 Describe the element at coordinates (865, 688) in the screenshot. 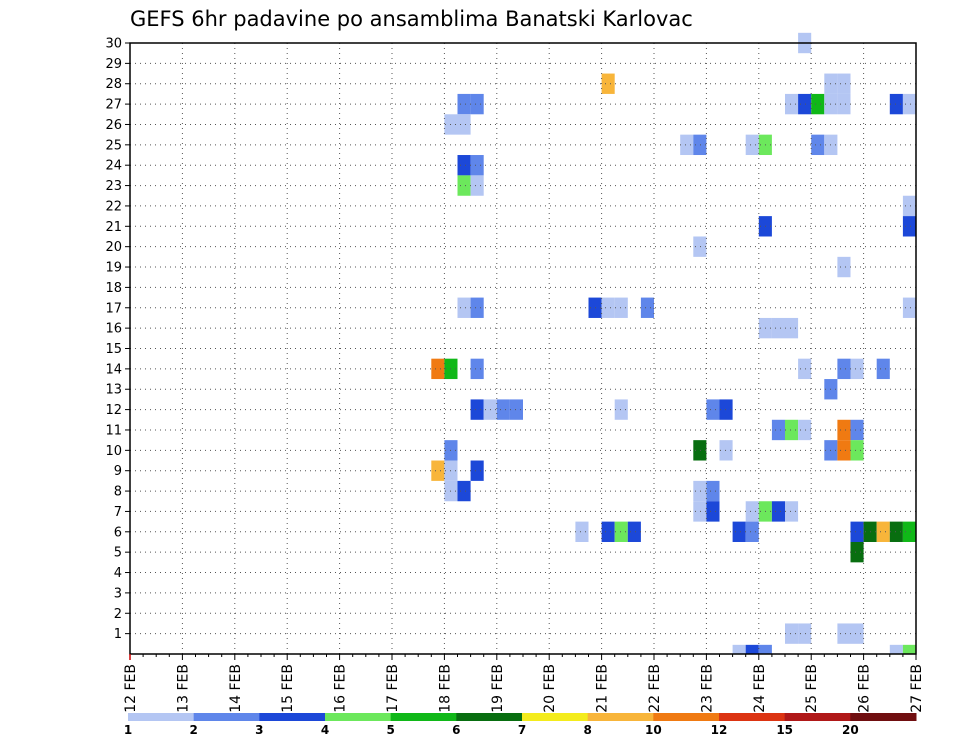

I see `x-tick-label: 26 FEB` at that location.